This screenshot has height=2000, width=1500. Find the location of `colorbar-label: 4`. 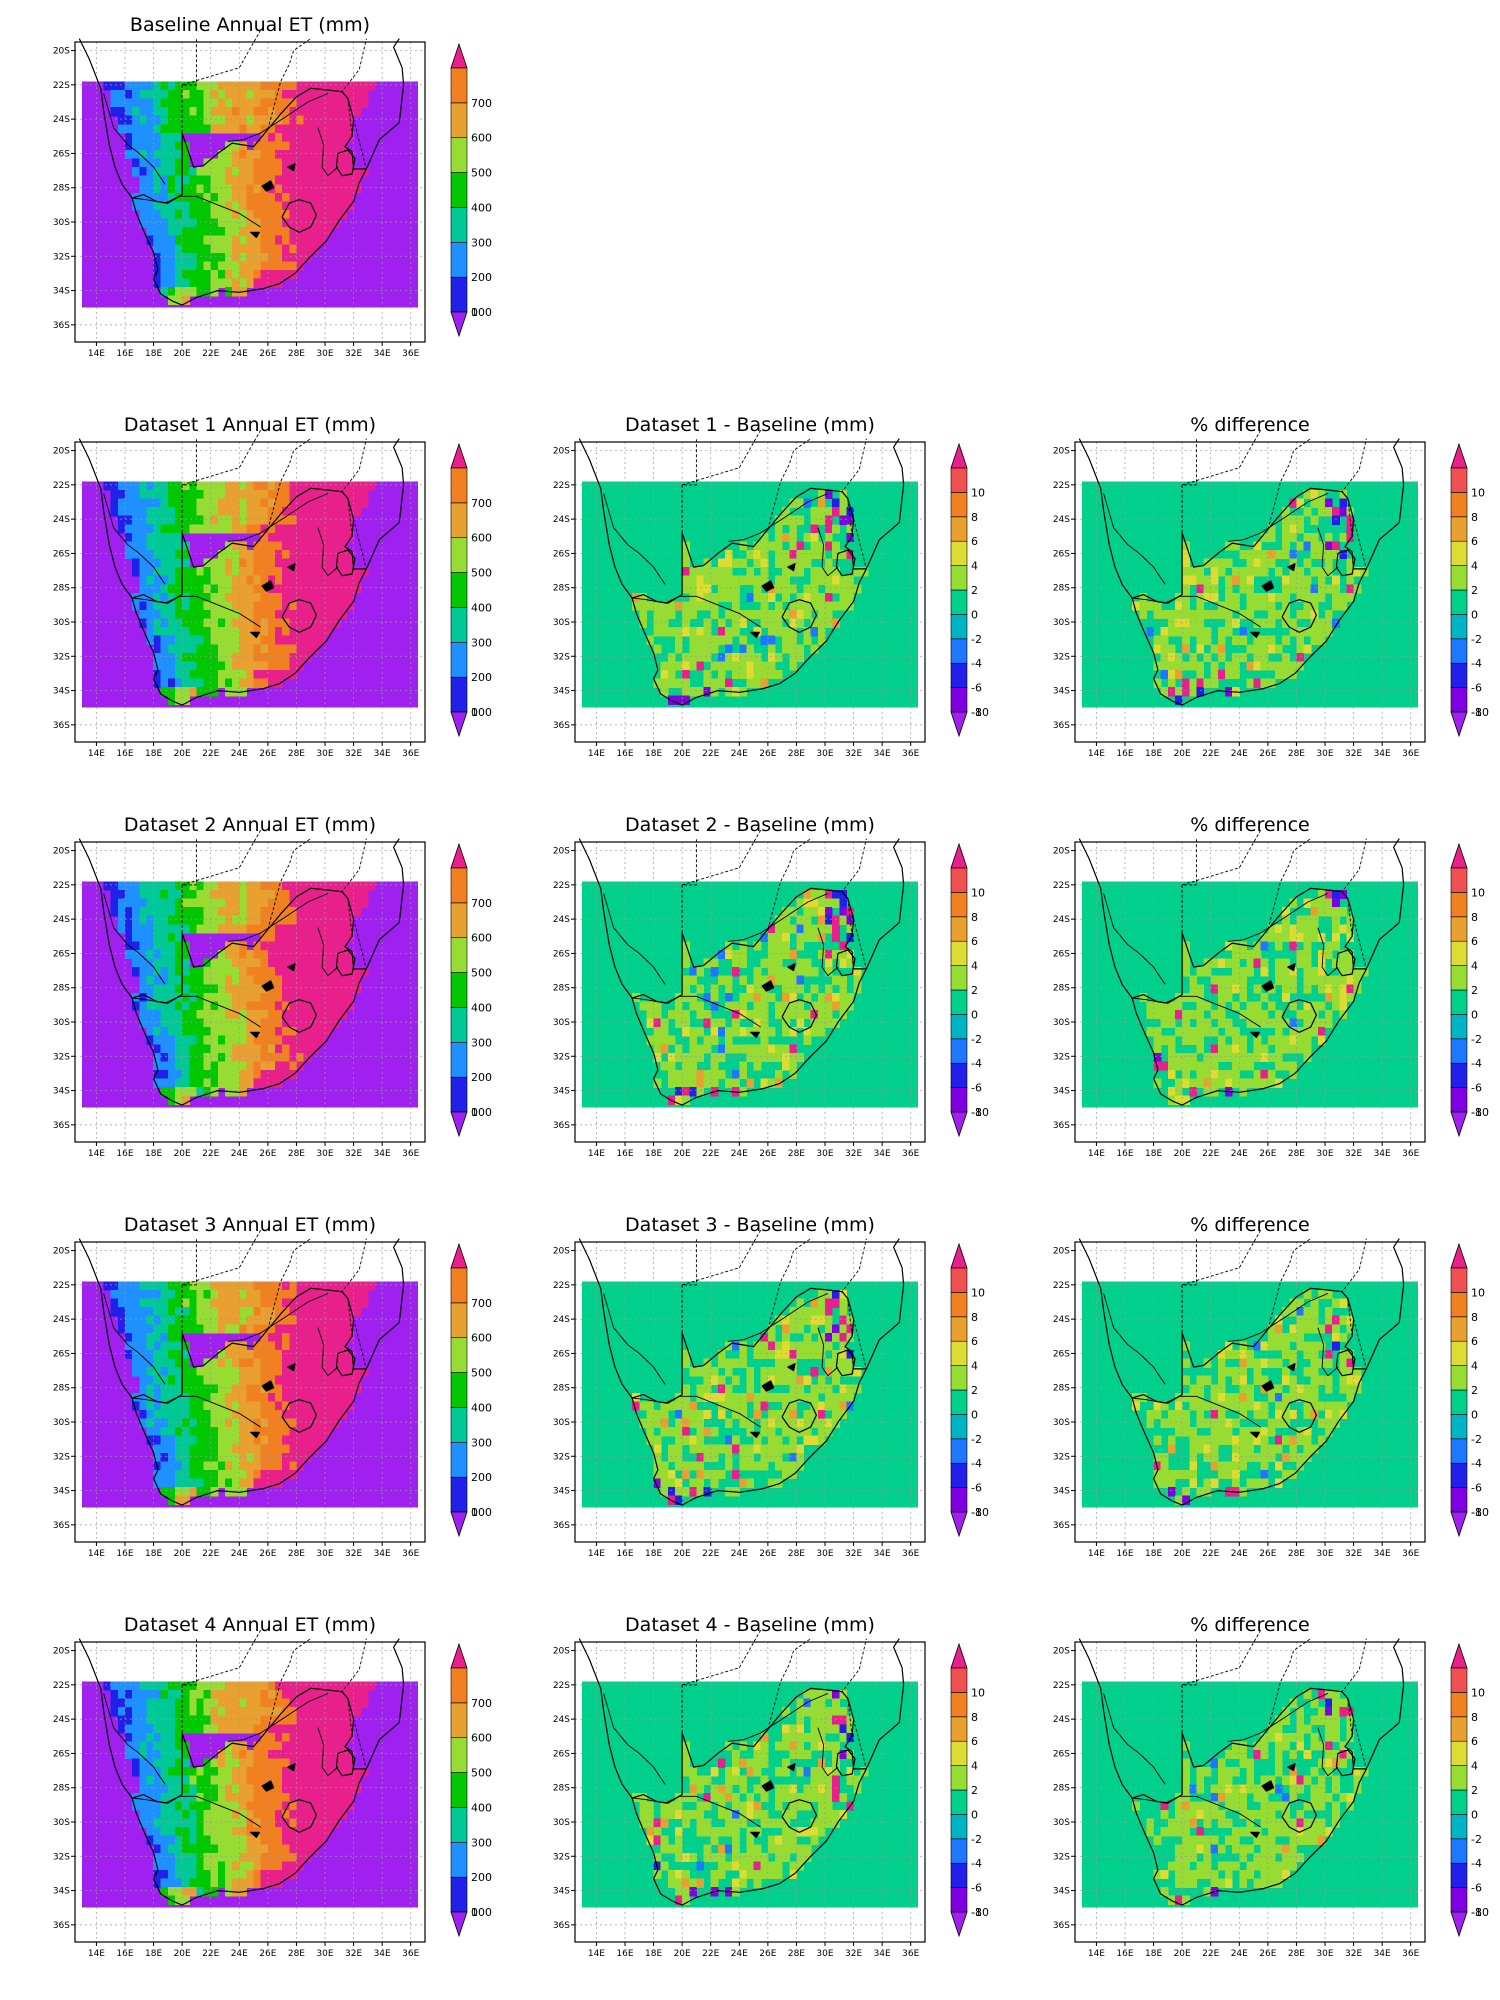

colorbar-label: 4 is located at coordinates (1474, 1366).